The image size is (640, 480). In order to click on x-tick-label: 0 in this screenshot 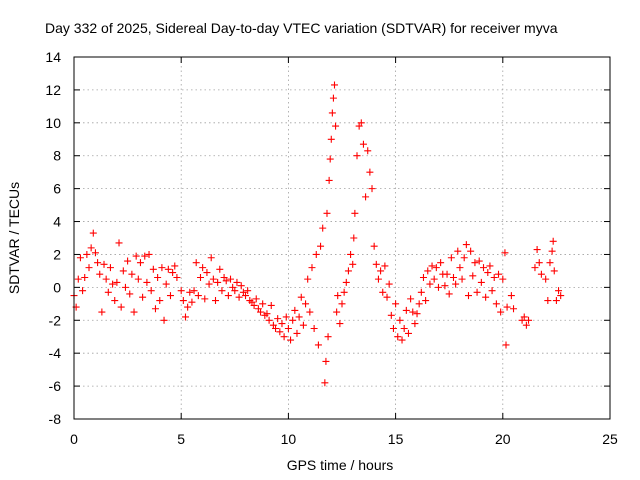, I will do `click(74, 439)`.